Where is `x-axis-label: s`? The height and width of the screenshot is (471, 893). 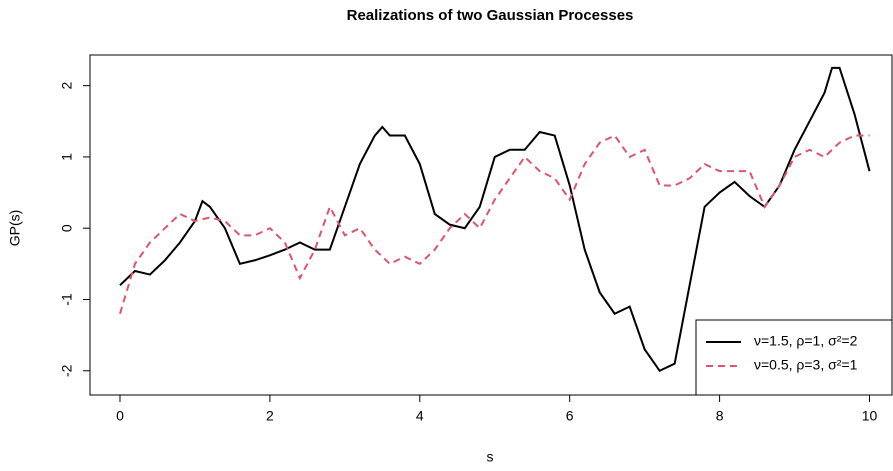
x-axis-label: s is located at coordinates (490, 457).